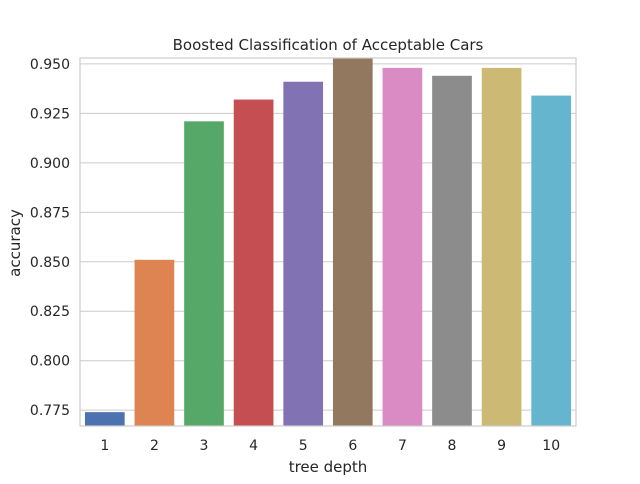 This screenshot has width=640, height=484. What do you see at coordinates (330, 446) in the screenshot?
I see `x-tick-labels: 1 2 3 4 5 6 7 8 9 10` at bounding box center [330, 446].